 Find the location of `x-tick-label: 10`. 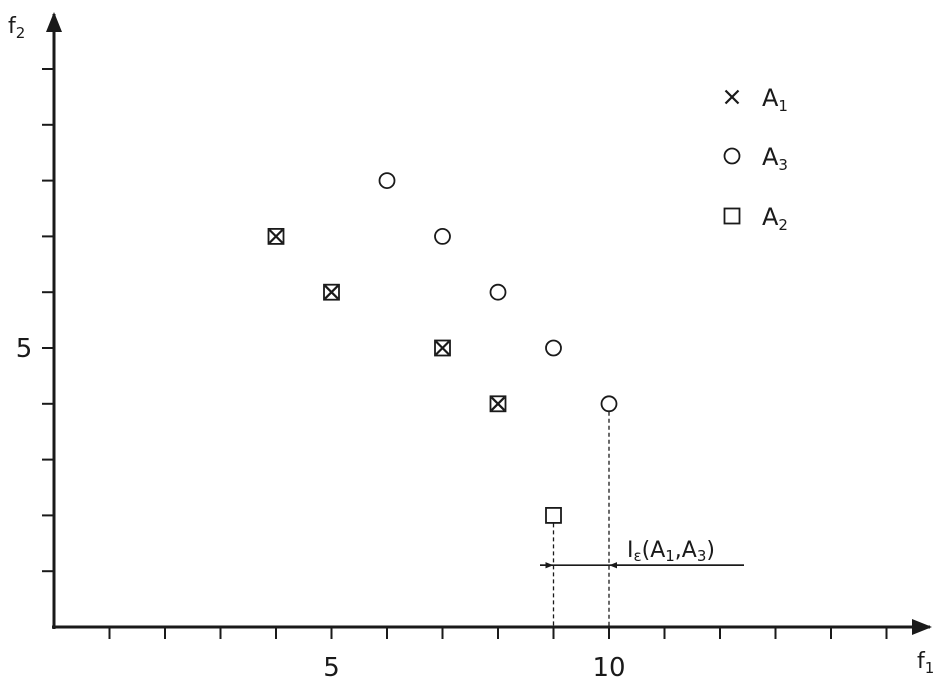

x-tick-label: 10 is located at coordinates (608, 668).